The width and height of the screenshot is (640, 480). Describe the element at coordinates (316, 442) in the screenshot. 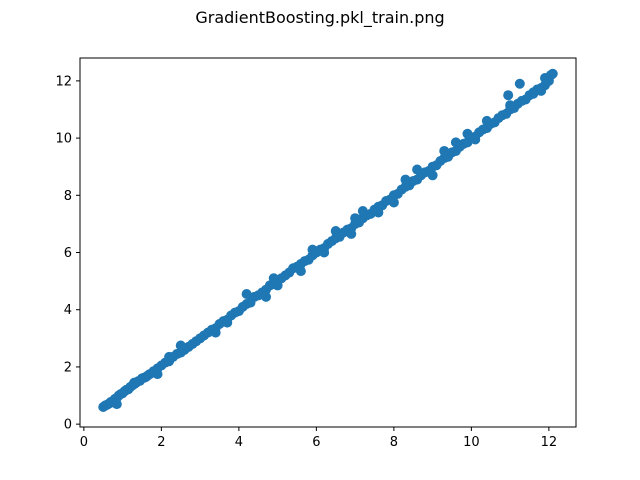

I see `x-tick-label: 6` at that location.